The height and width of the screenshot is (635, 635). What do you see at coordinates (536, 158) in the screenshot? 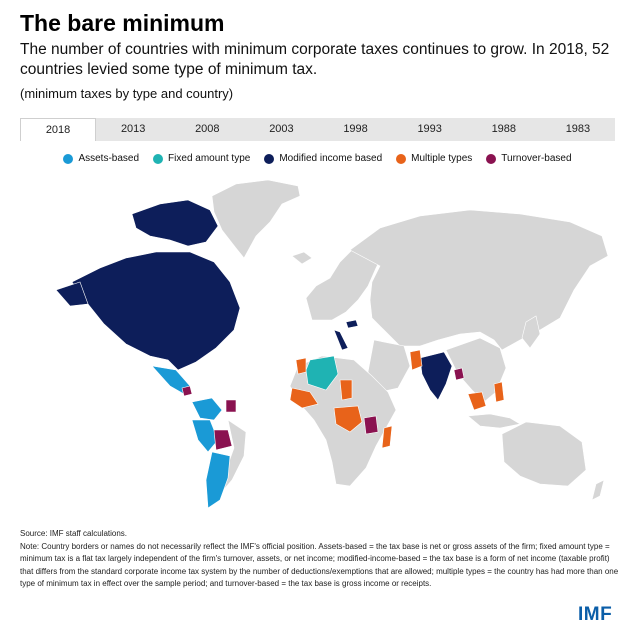
I see `legend-label: Turnover-based` at bounding box center [536, 158].